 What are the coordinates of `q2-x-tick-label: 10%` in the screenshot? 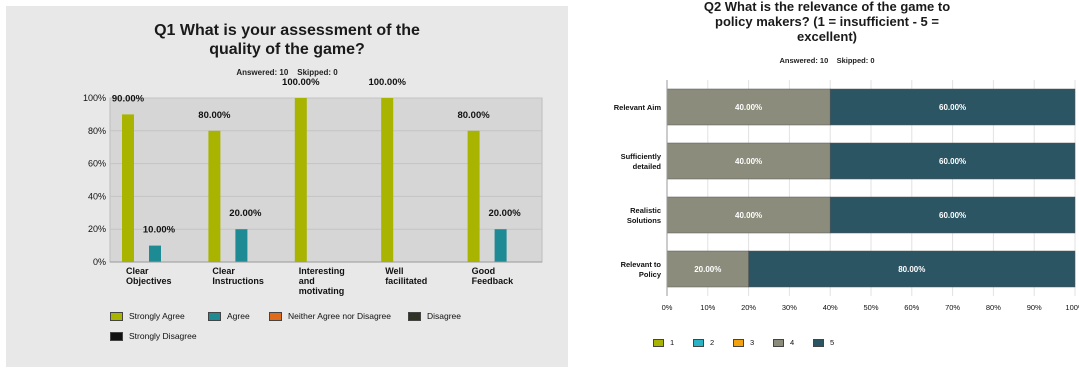 It's located at (707, 307).